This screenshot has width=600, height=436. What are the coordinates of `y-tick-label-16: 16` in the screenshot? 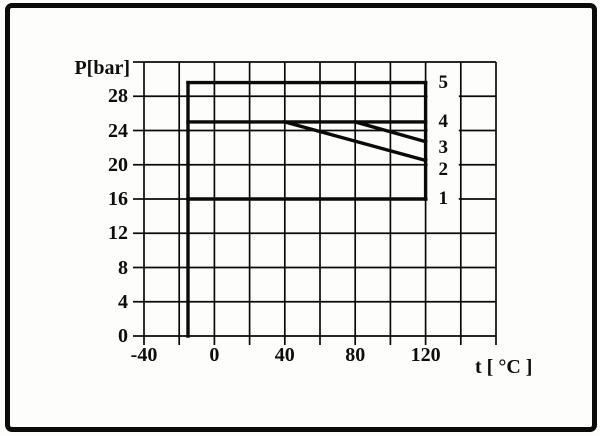 It's located at (118, 199).